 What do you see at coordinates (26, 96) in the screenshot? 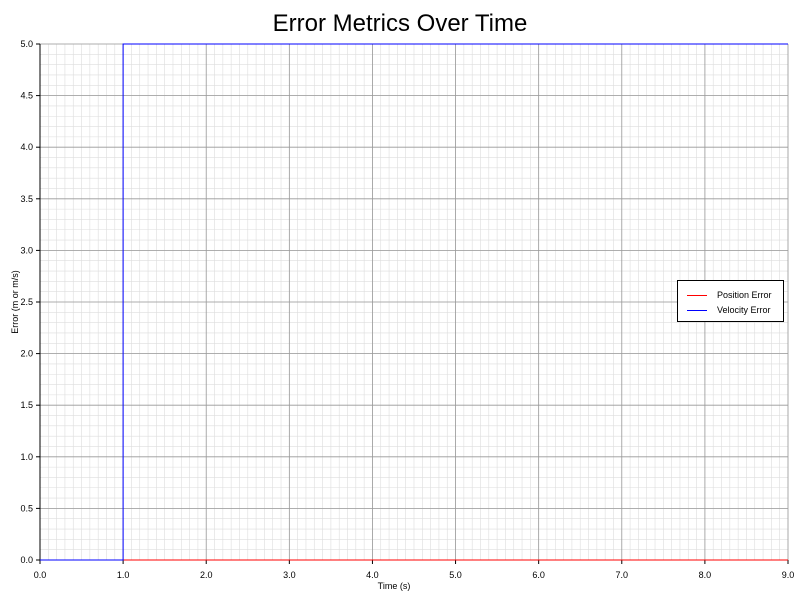
I see `y-tick-label: 4.5` at bounding box center [26, 96].